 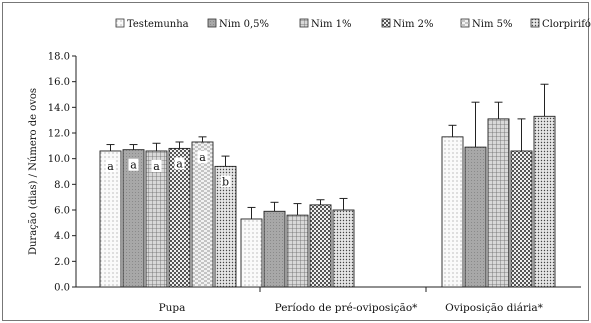 What do you see at coordinates (62, 262) in the screenshot?
I see `y-tick-label: 2.0` at bounding box center [62, 262].